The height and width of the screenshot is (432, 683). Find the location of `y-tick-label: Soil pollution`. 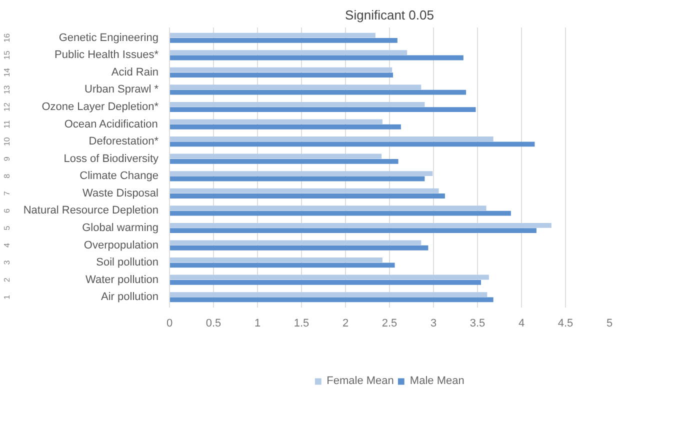

y-tick-label: Soil pollution is located at coordinates (127, 262).